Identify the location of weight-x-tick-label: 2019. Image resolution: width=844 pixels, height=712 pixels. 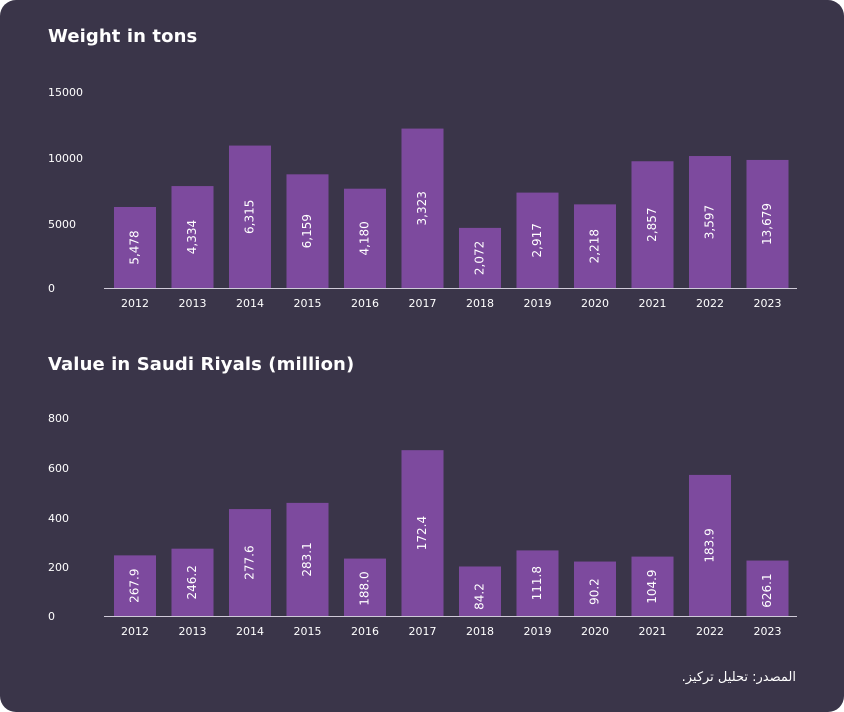
(538, 303).